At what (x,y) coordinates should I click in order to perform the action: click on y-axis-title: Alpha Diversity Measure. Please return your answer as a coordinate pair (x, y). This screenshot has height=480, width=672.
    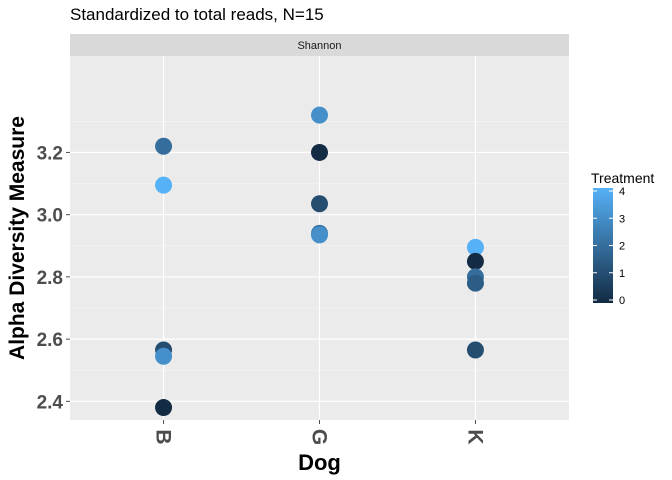
    Looking at the image, I should click on (17, 238).